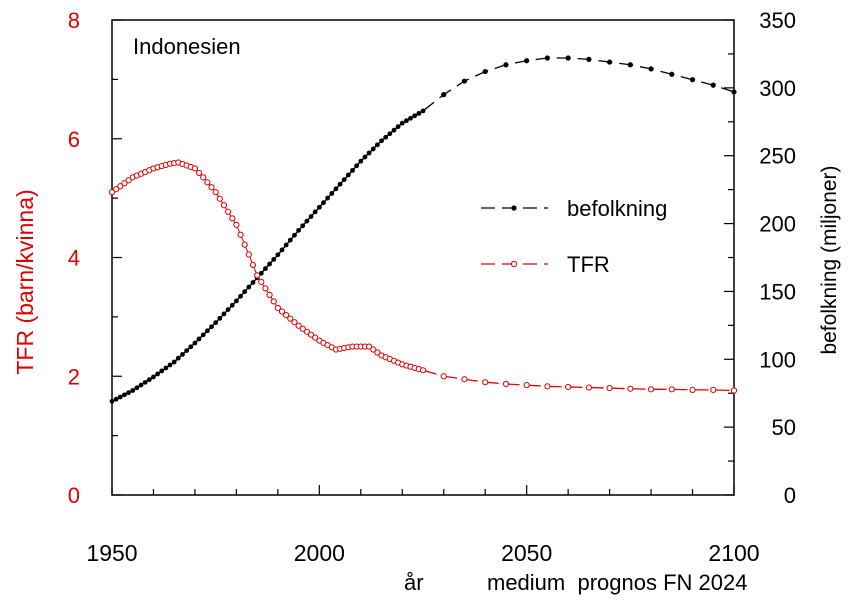 The image size is (855, 604). What do you see at coordinates (319, 553) in the screenshot?
I see `x-tick-label: 2000` at bounding box center [319, 553].